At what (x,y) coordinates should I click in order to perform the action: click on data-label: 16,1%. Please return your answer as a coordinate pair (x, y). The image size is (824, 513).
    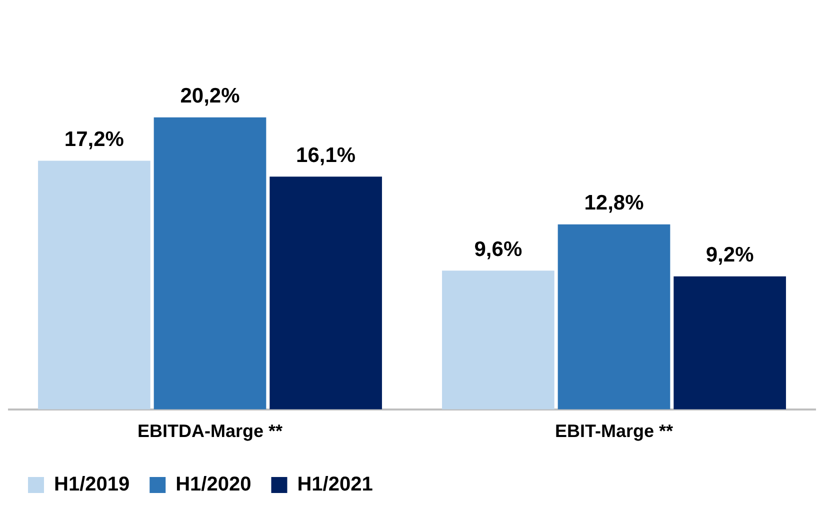
    Looking at the image, I should click on (326, 155).